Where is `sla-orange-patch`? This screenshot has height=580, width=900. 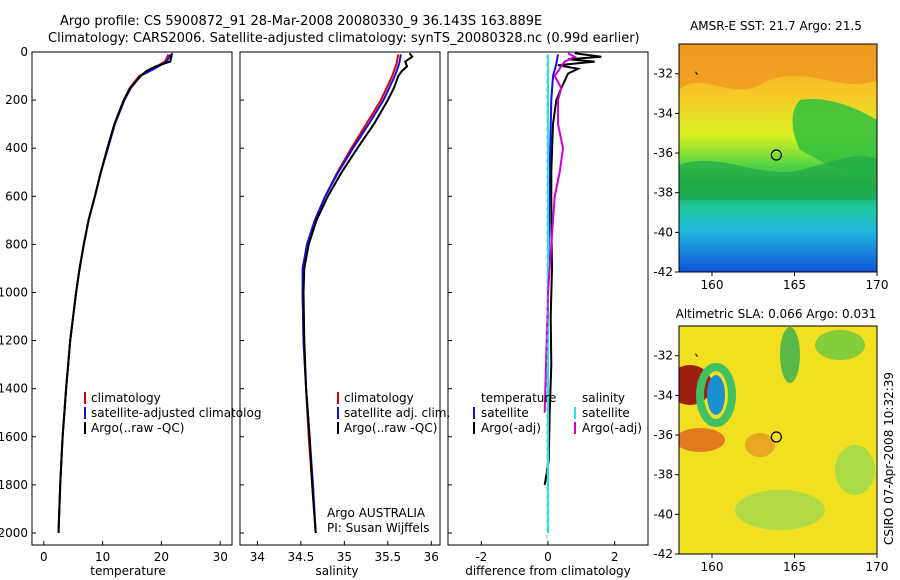
sla-orange-patch is located at coordinates (702, 440).